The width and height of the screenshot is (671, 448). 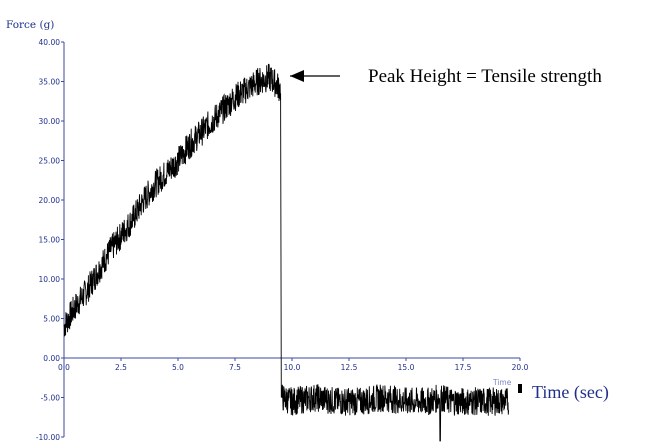 I want to click on y-tick-label: 20.00, so click(x=50, y=200).